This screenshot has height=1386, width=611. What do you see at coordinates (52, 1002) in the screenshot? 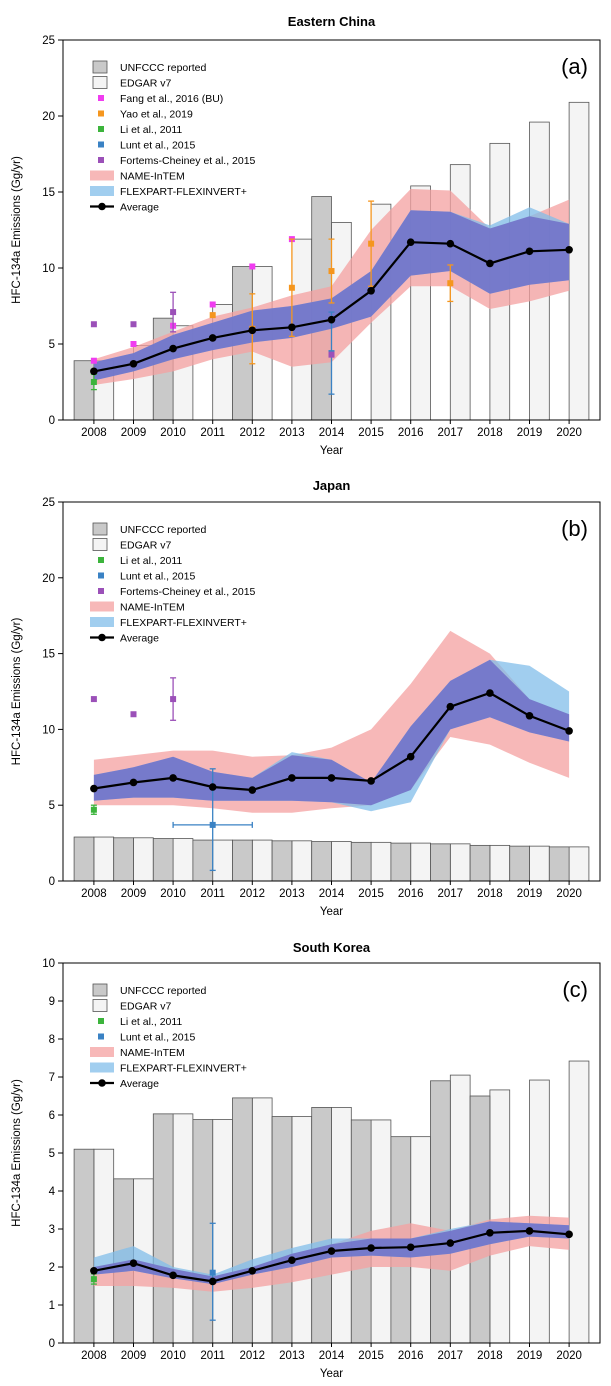
I see `ytick-label-9: 9` at bounding box center [52, 1002].